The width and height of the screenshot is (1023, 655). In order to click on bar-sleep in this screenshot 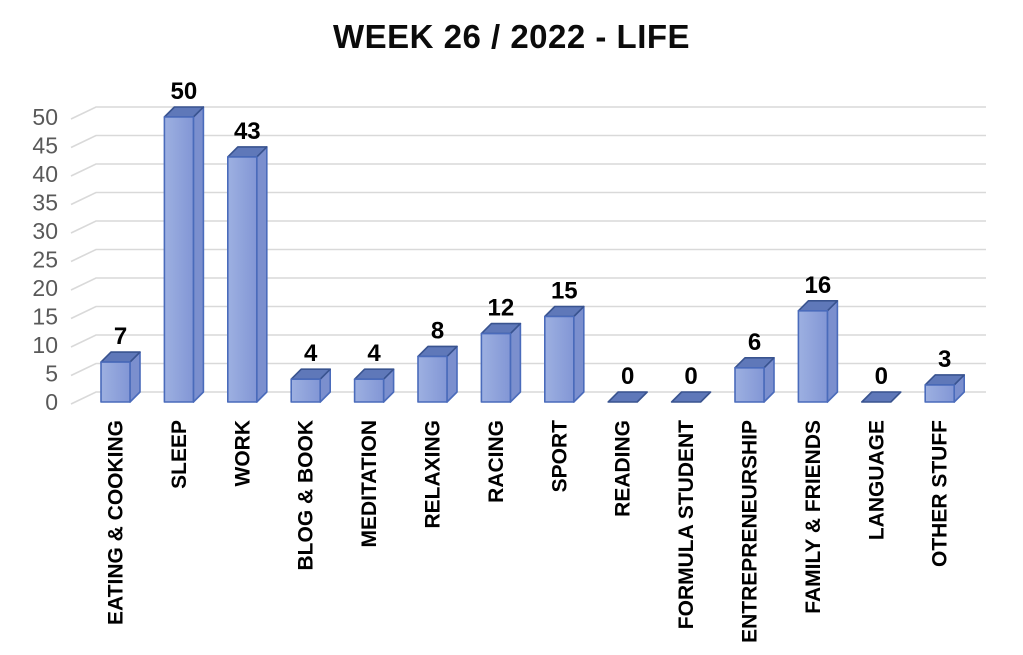, I will do `click(184, 254)`.